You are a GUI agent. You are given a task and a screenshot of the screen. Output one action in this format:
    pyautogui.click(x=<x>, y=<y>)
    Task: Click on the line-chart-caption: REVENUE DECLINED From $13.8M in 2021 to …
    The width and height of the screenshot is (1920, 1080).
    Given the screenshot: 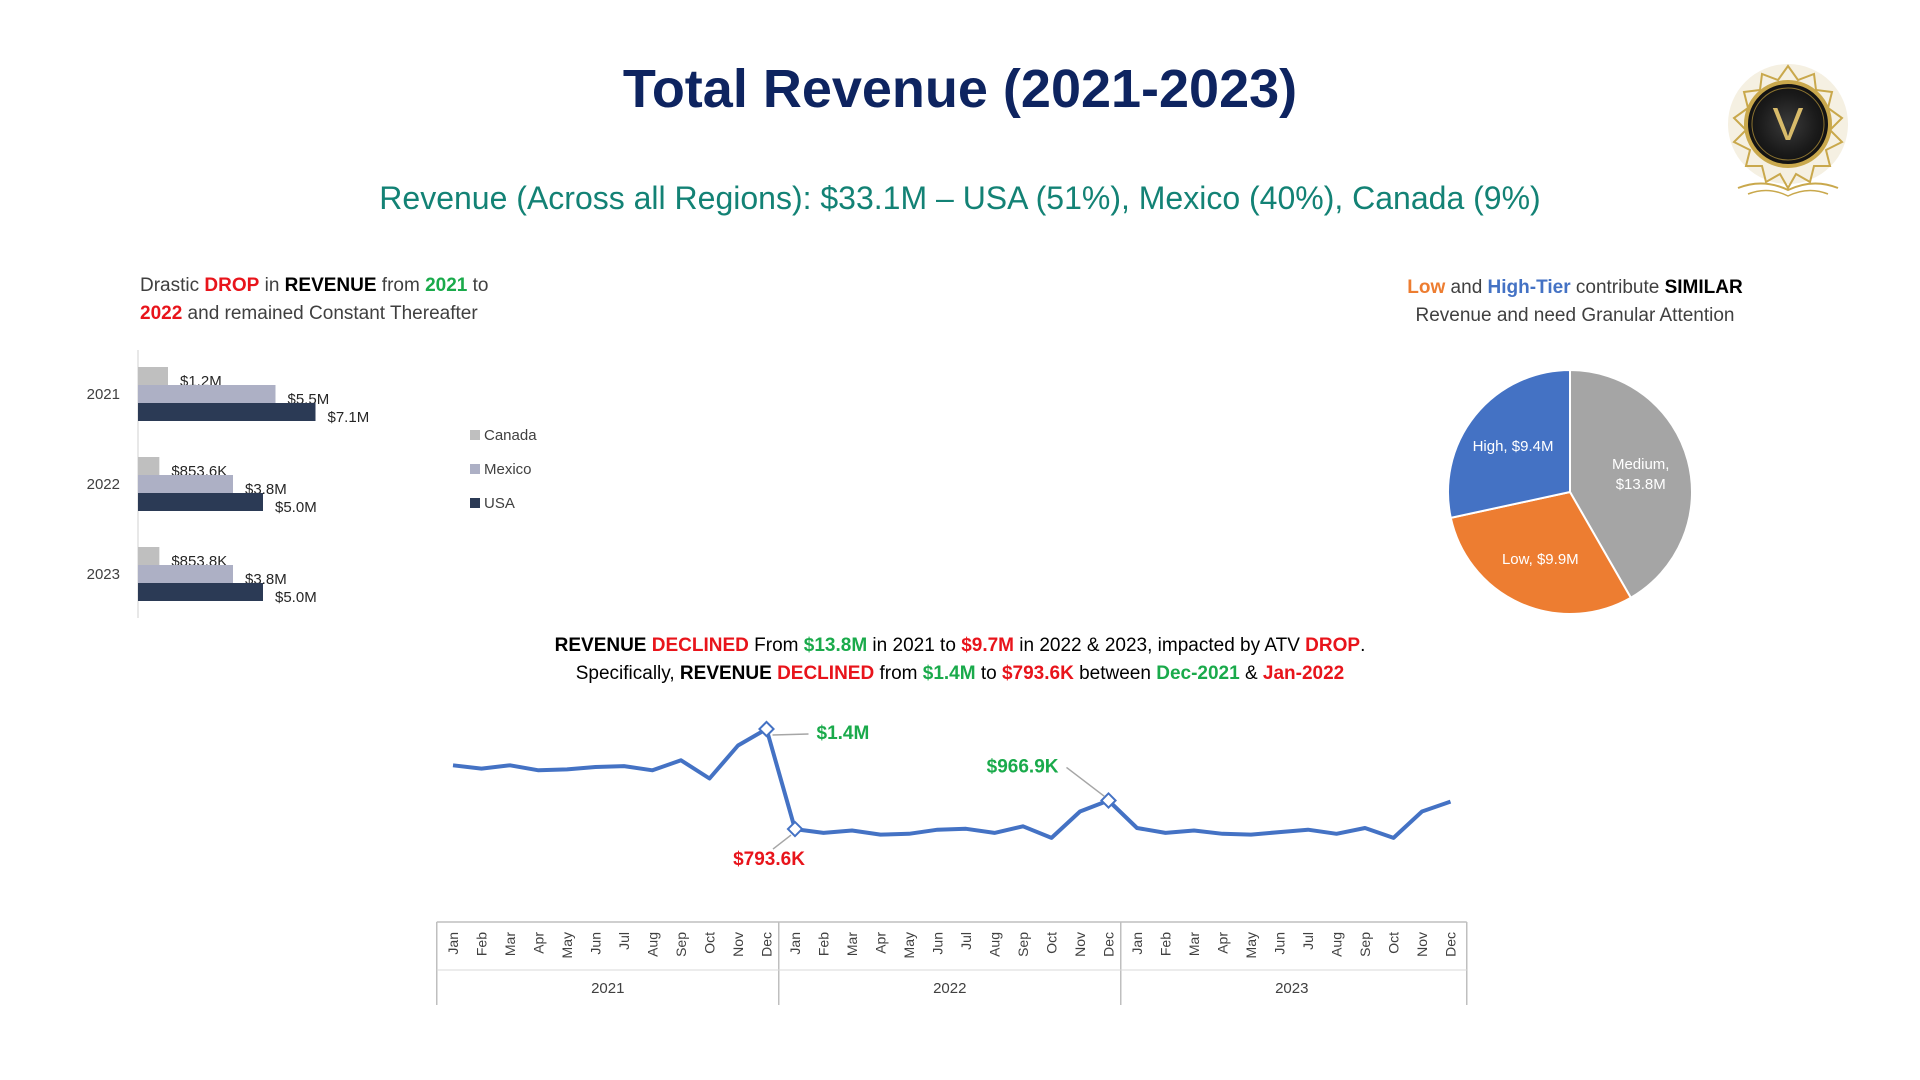 What is the action you would take?
    pyautogui.click(x=960, y=659)
    